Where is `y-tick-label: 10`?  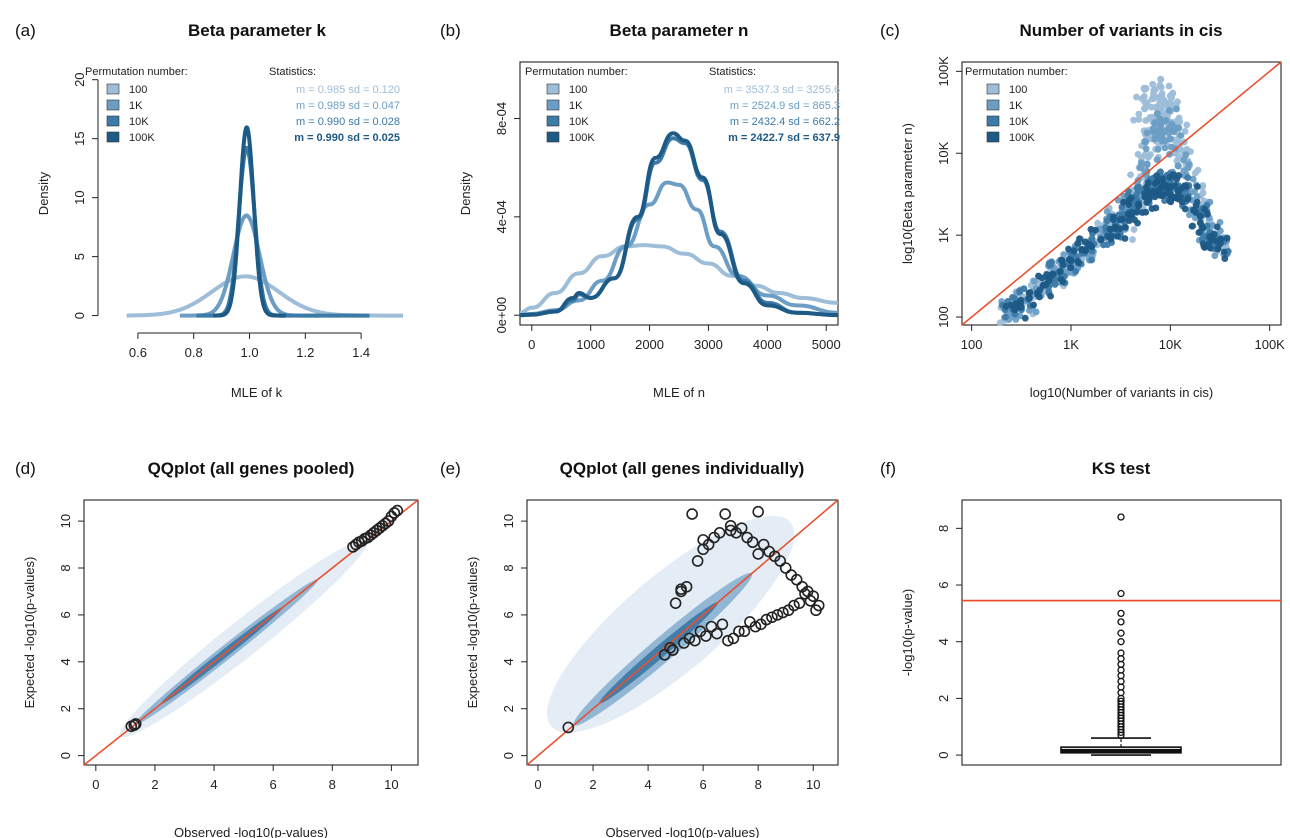
y-tick-label: 10 is located at coordinates (508, 521).